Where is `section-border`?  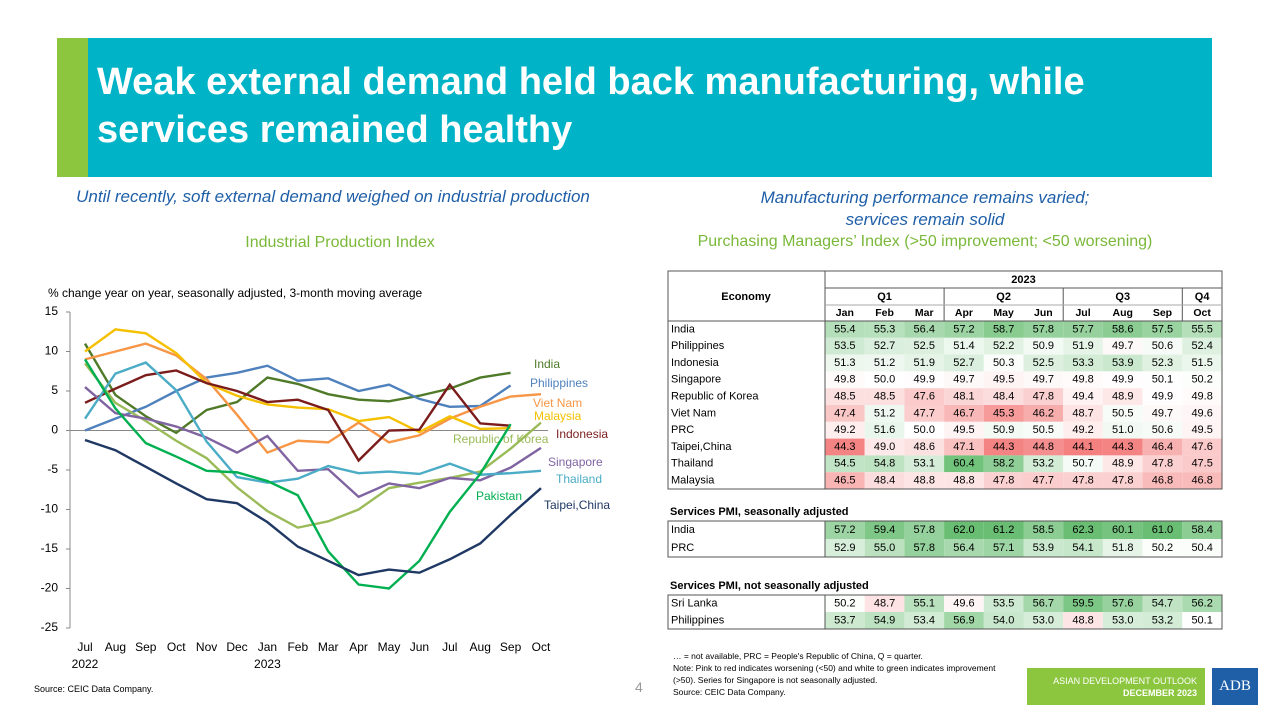 section-border is located at coordinates (945, 612).